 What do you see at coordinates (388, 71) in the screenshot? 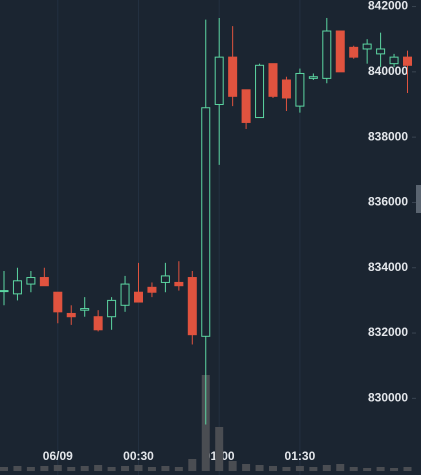
I see `y-tick-label: 840000` at bounding box center [388, 71].